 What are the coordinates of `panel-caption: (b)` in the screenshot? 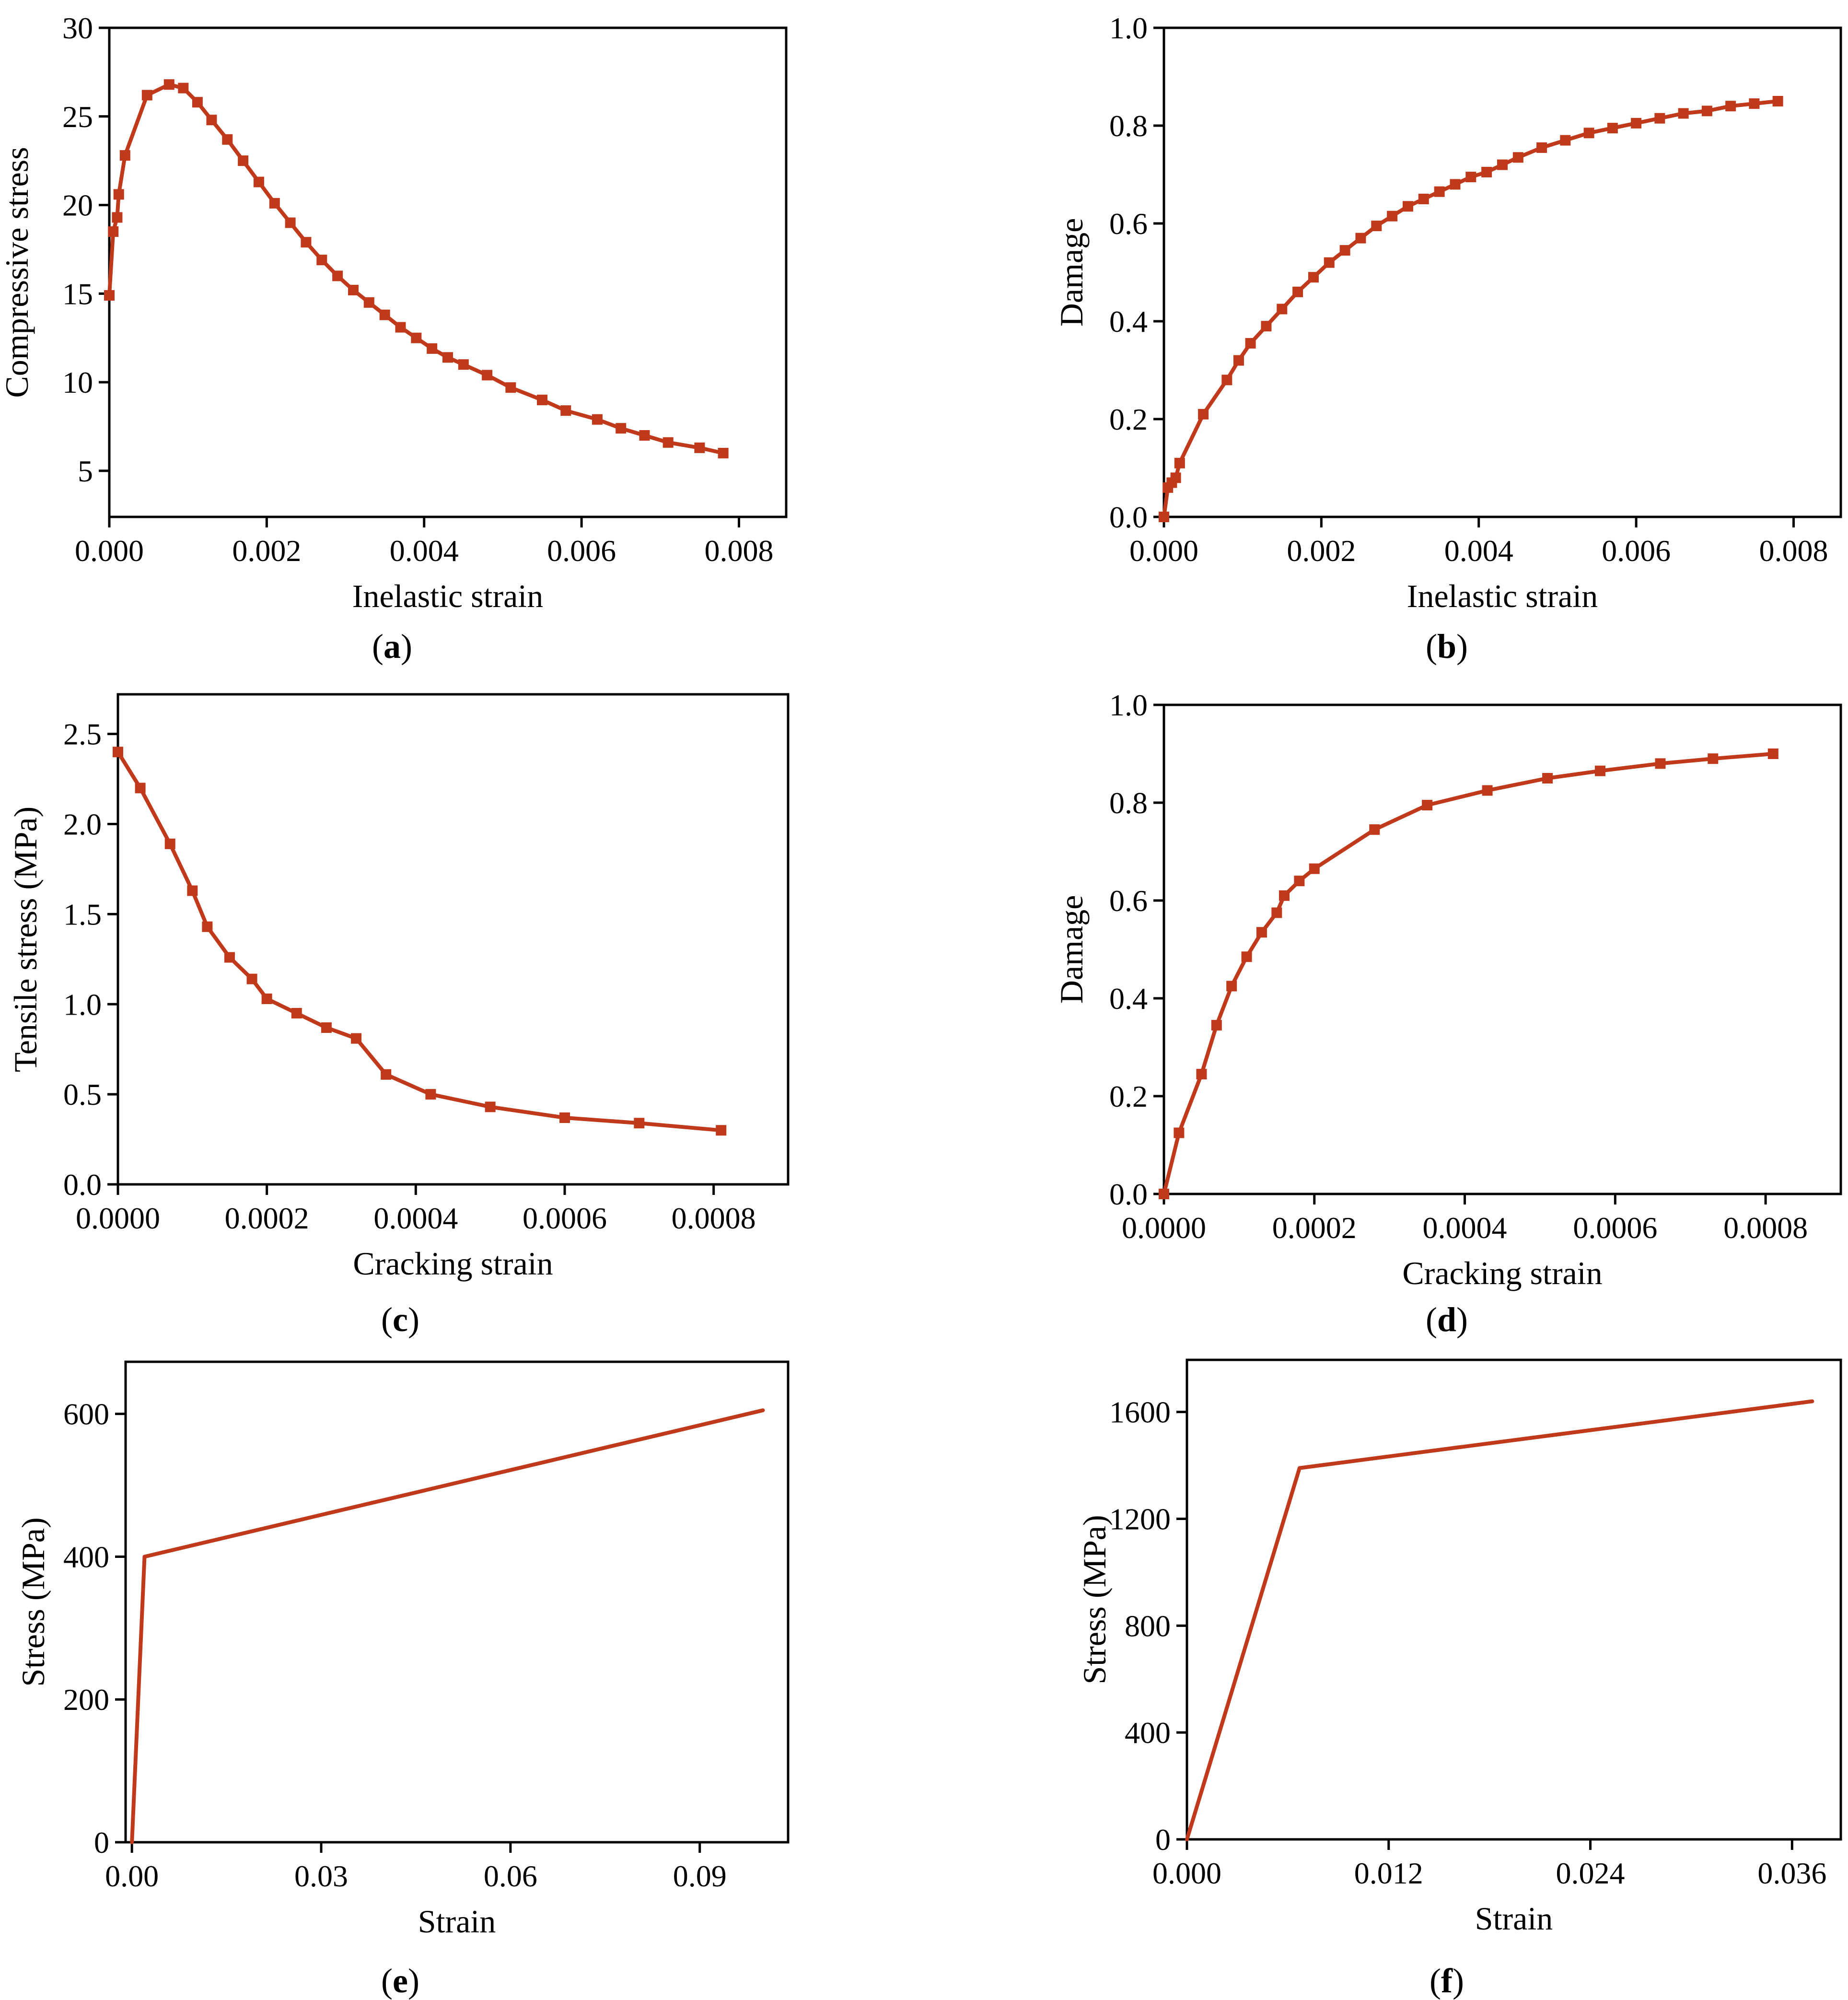 It's located at (1447, 646).